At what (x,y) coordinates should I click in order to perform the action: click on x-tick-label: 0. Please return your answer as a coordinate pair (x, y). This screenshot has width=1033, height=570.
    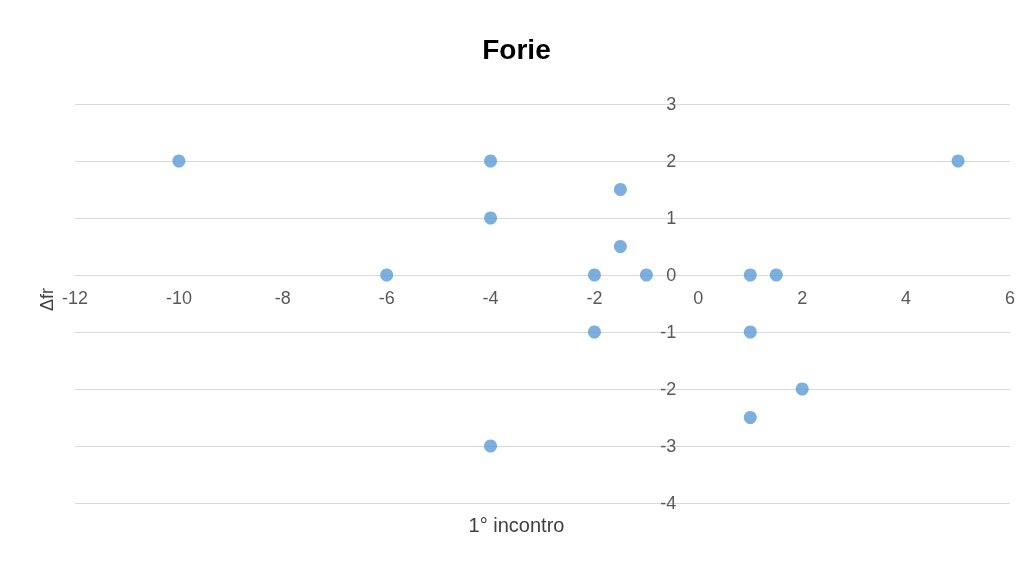
    Looking at the image, I should click on (698, 298).